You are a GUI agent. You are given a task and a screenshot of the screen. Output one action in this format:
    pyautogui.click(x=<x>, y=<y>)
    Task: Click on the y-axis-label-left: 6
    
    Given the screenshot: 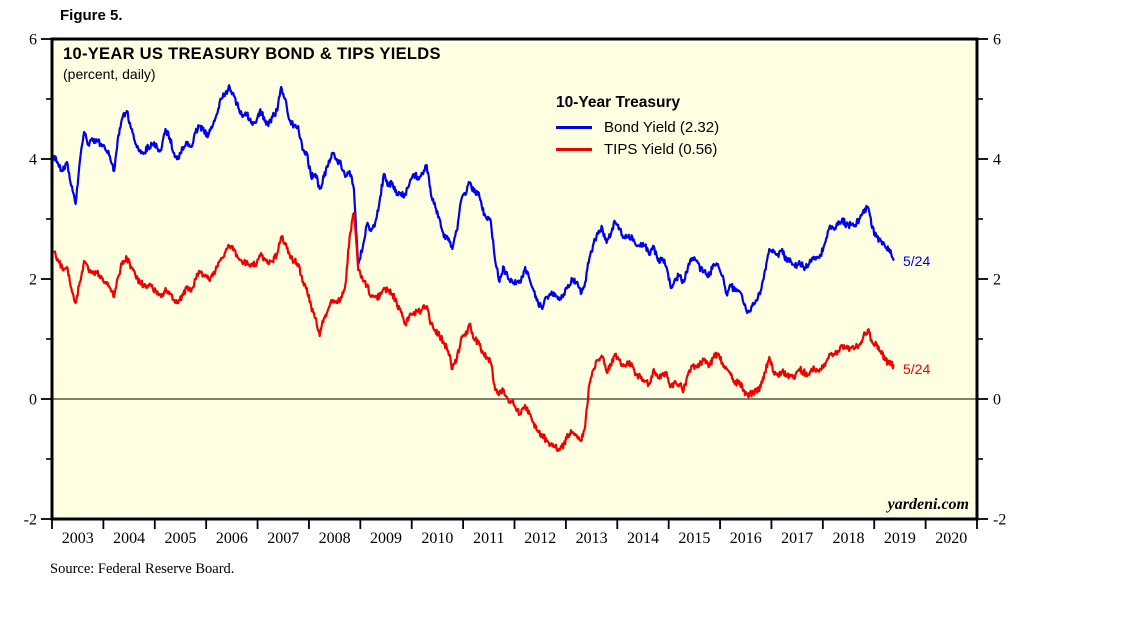 What is the action you would take?
    pyautogui.click(x=33, y=40)
    